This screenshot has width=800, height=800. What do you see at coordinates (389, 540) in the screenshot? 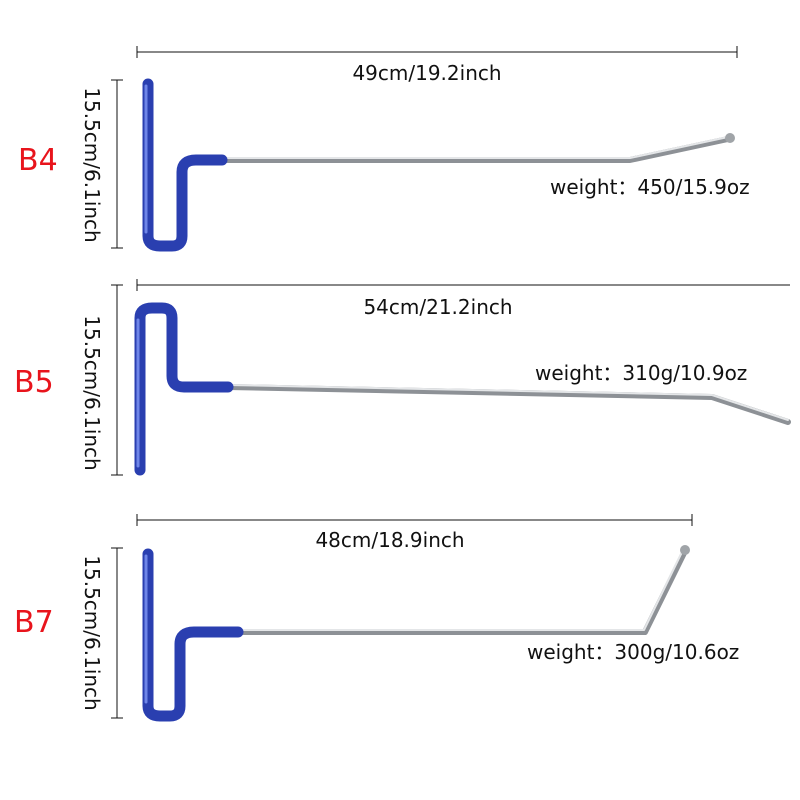
I see `length-text: 48cm/18.9inch` at bounding box center [389, 540].